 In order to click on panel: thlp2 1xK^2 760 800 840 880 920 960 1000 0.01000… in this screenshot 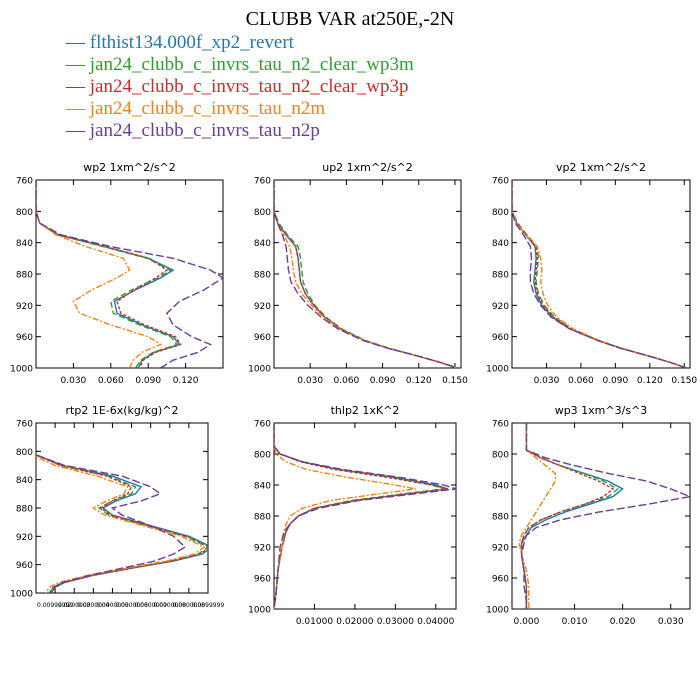, I will do `click(352, 515)`.